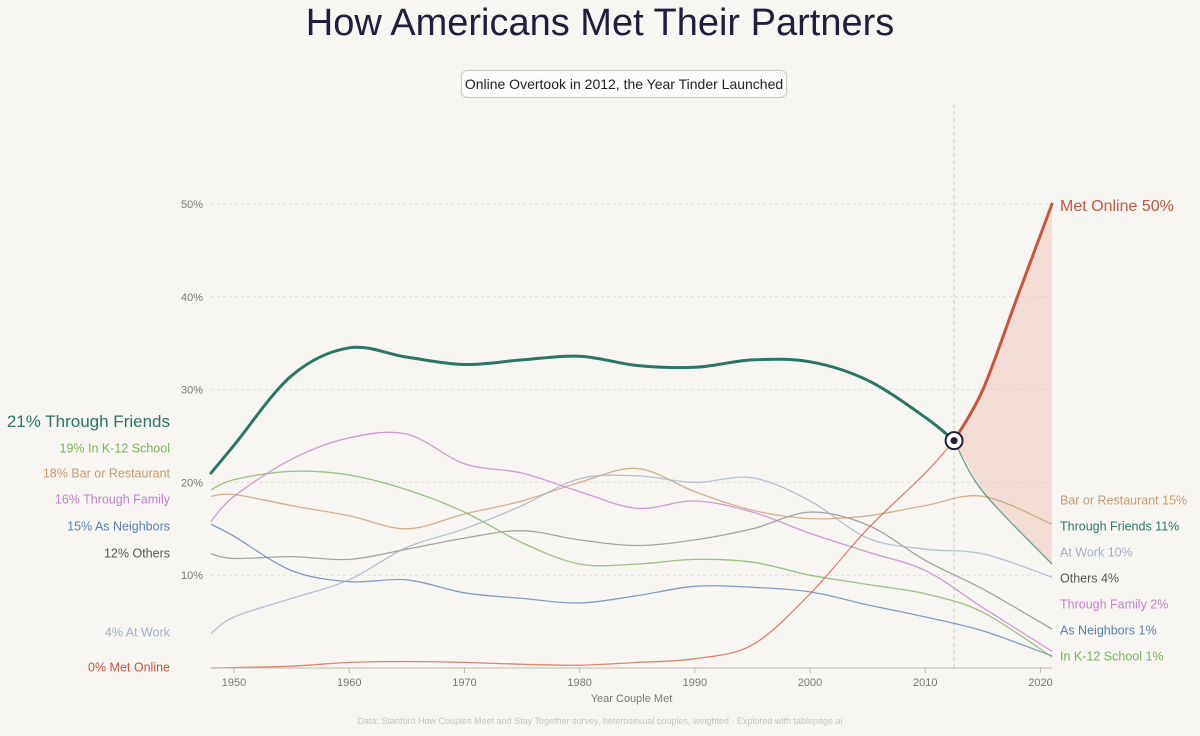  I want to click on series-line-through-friends-faint, so click(1003, 502).